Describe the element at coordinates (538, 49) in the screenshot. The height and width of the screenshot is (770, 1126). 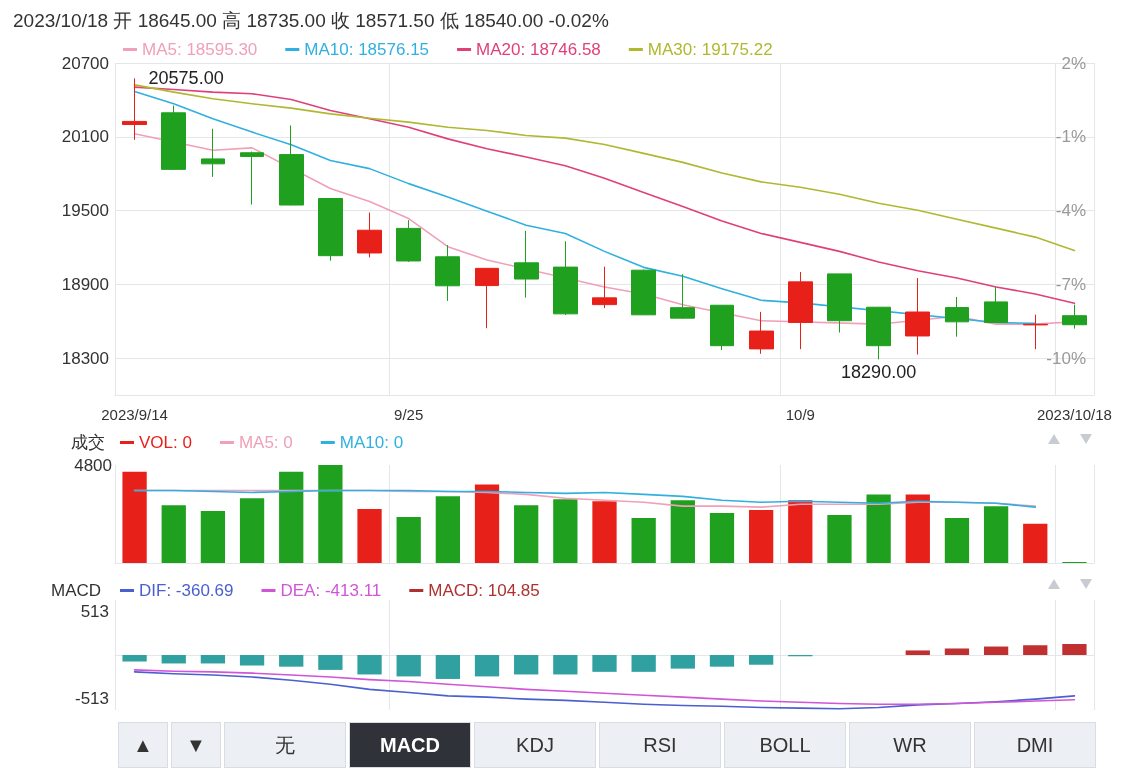
I see `legend-label: MA20: 18746.58` at that location.